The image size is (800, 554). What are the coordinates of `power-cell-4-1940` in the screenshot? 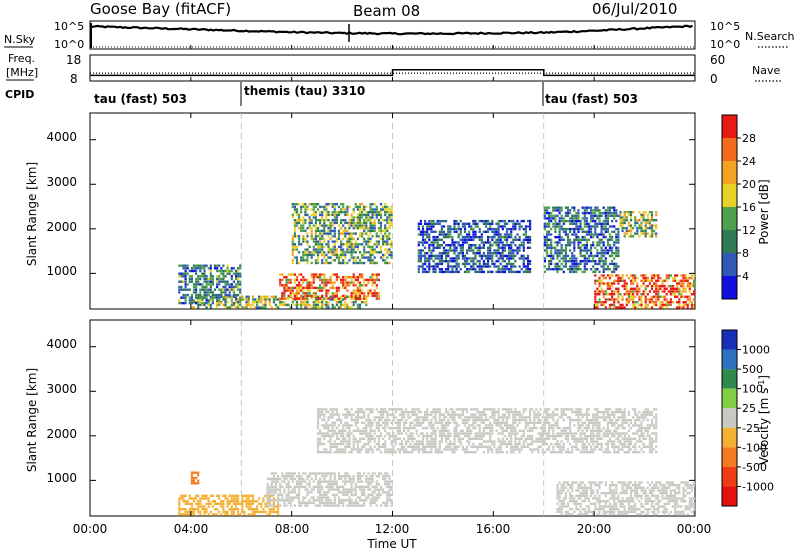 It's located at (488, 258).